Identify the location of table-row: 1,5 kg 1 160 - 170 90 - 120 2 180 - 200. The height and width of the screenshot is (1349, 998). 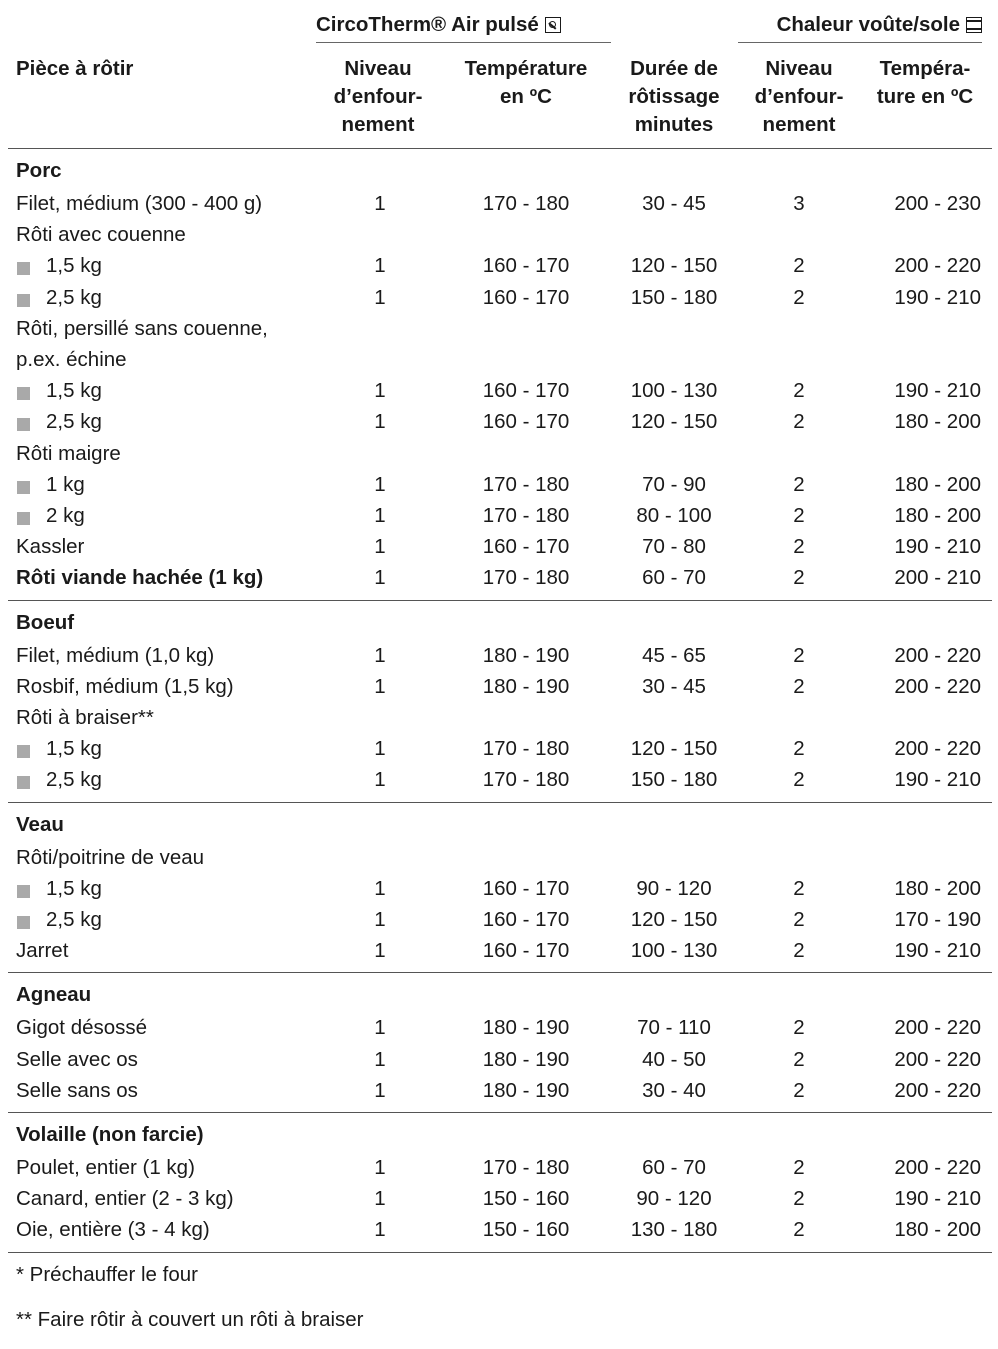
(499, 890).